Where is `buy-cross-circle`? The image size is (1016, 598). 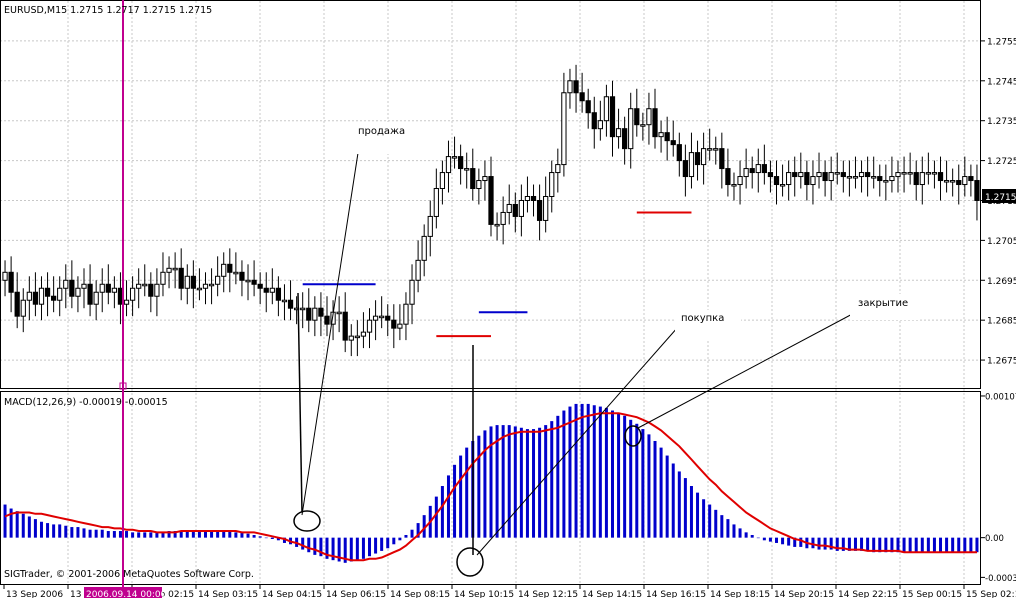
buy-cross-circle is located at coordinates (470, 562).